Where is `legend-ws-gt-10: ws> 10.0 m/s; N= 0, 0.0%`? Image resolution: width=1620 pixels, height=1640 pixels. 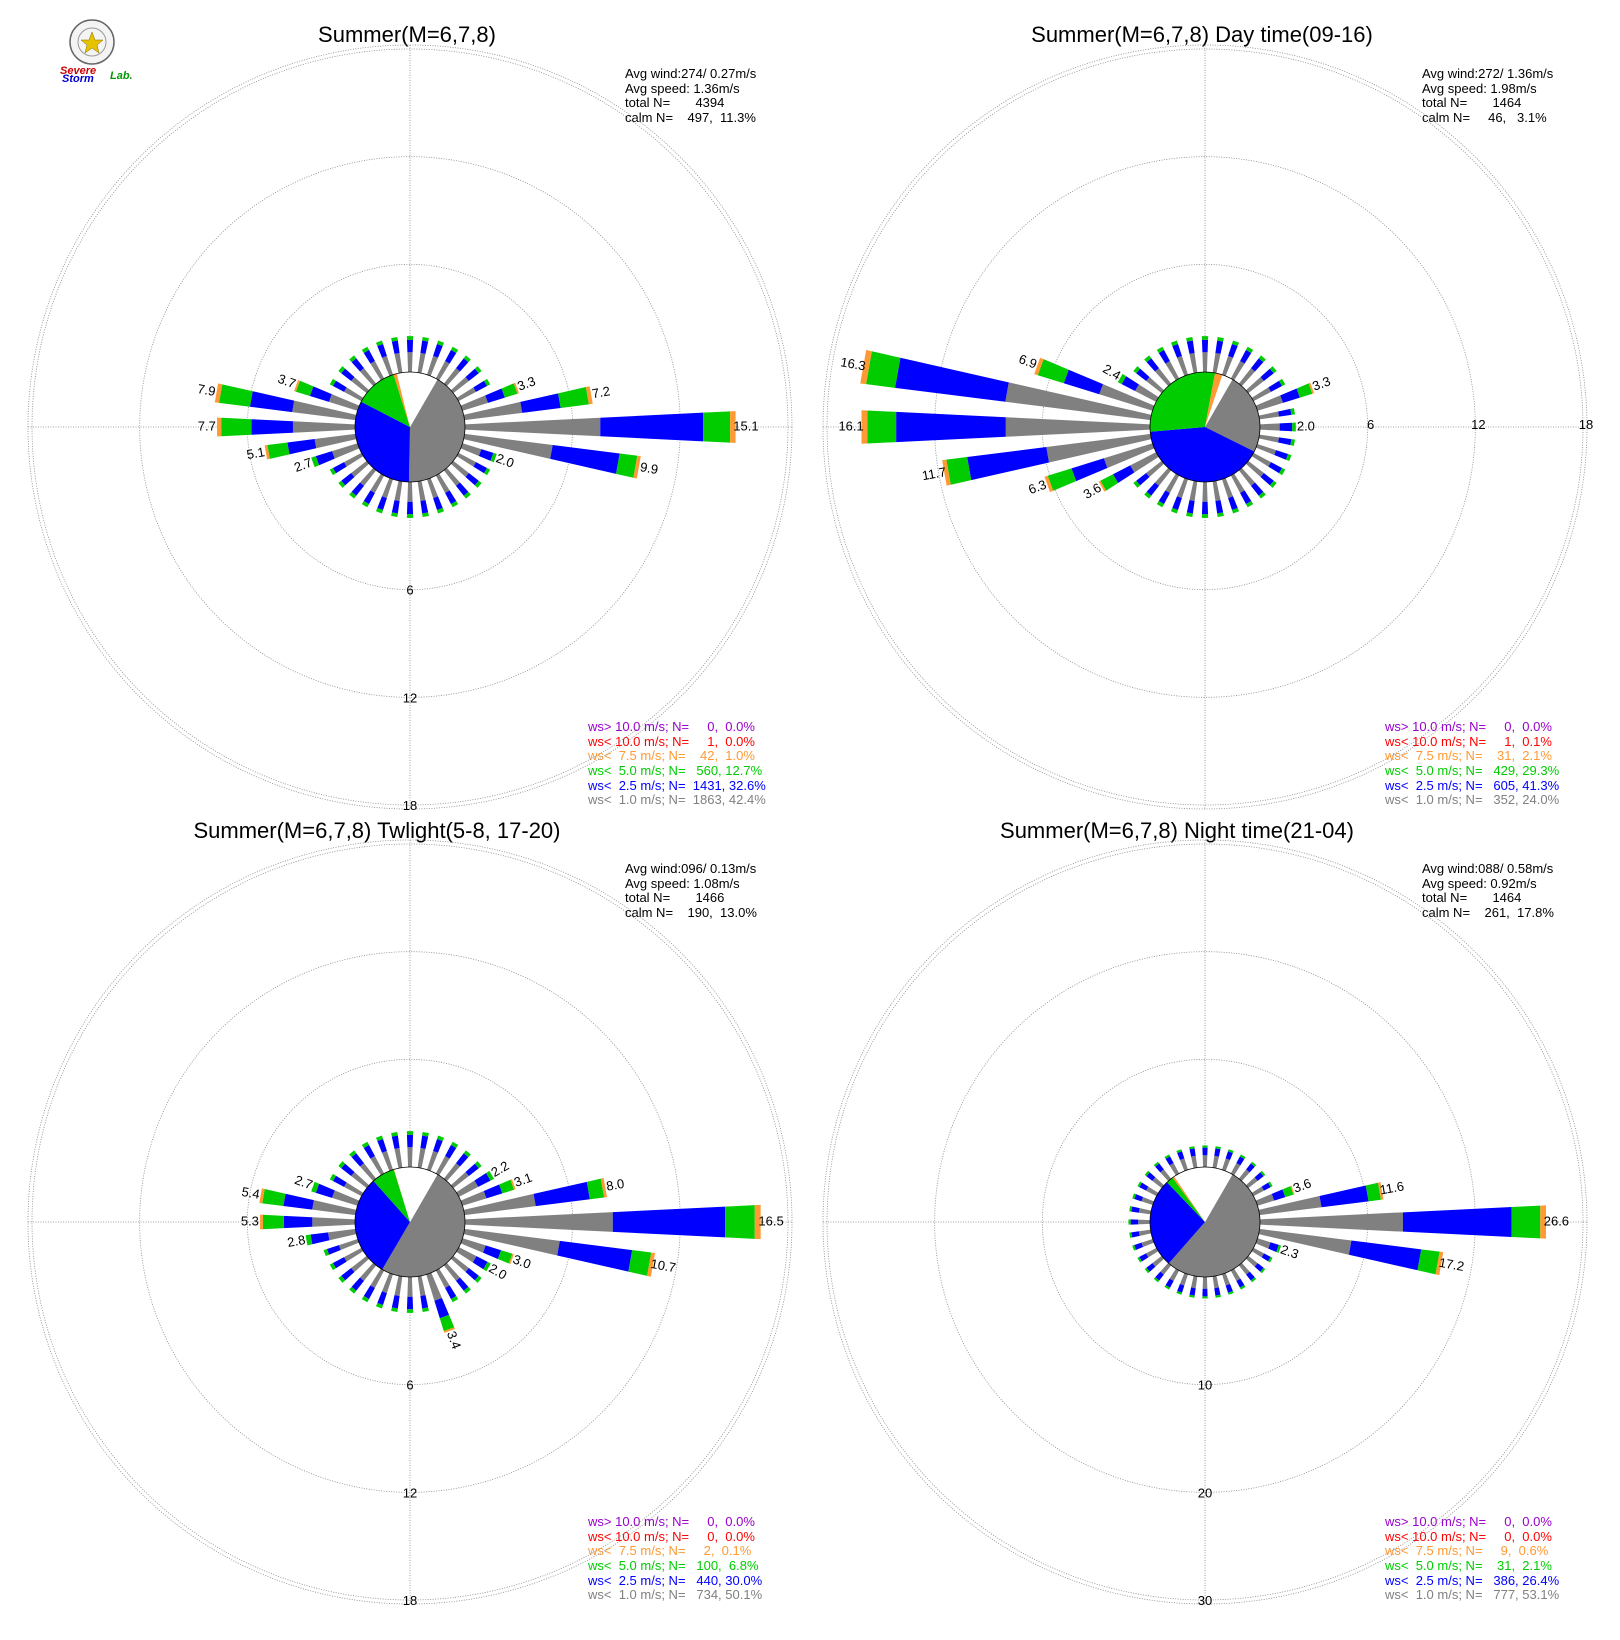 legend-ws-gt-10: ws> 10.0 m/s; N= 0, 0.0% is located at coordinates (671, 1521).